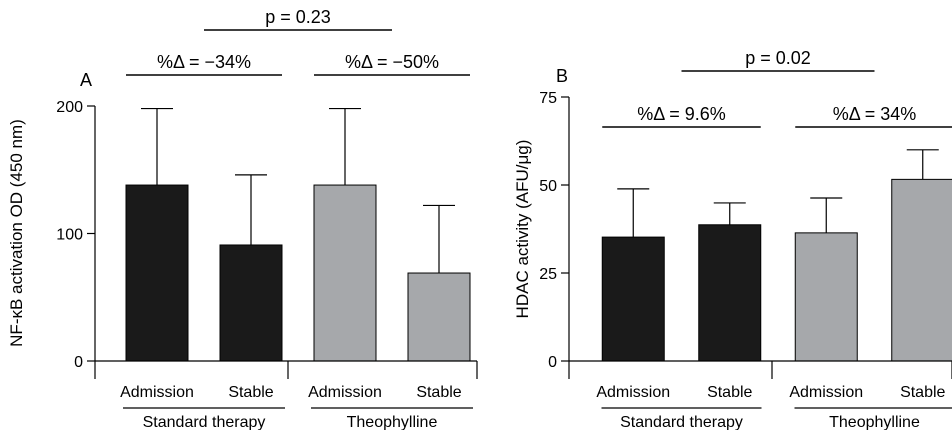  Describe the element at coordinates (69, 235) in the screenshot. I see `y-tick-label: 100` at that location.